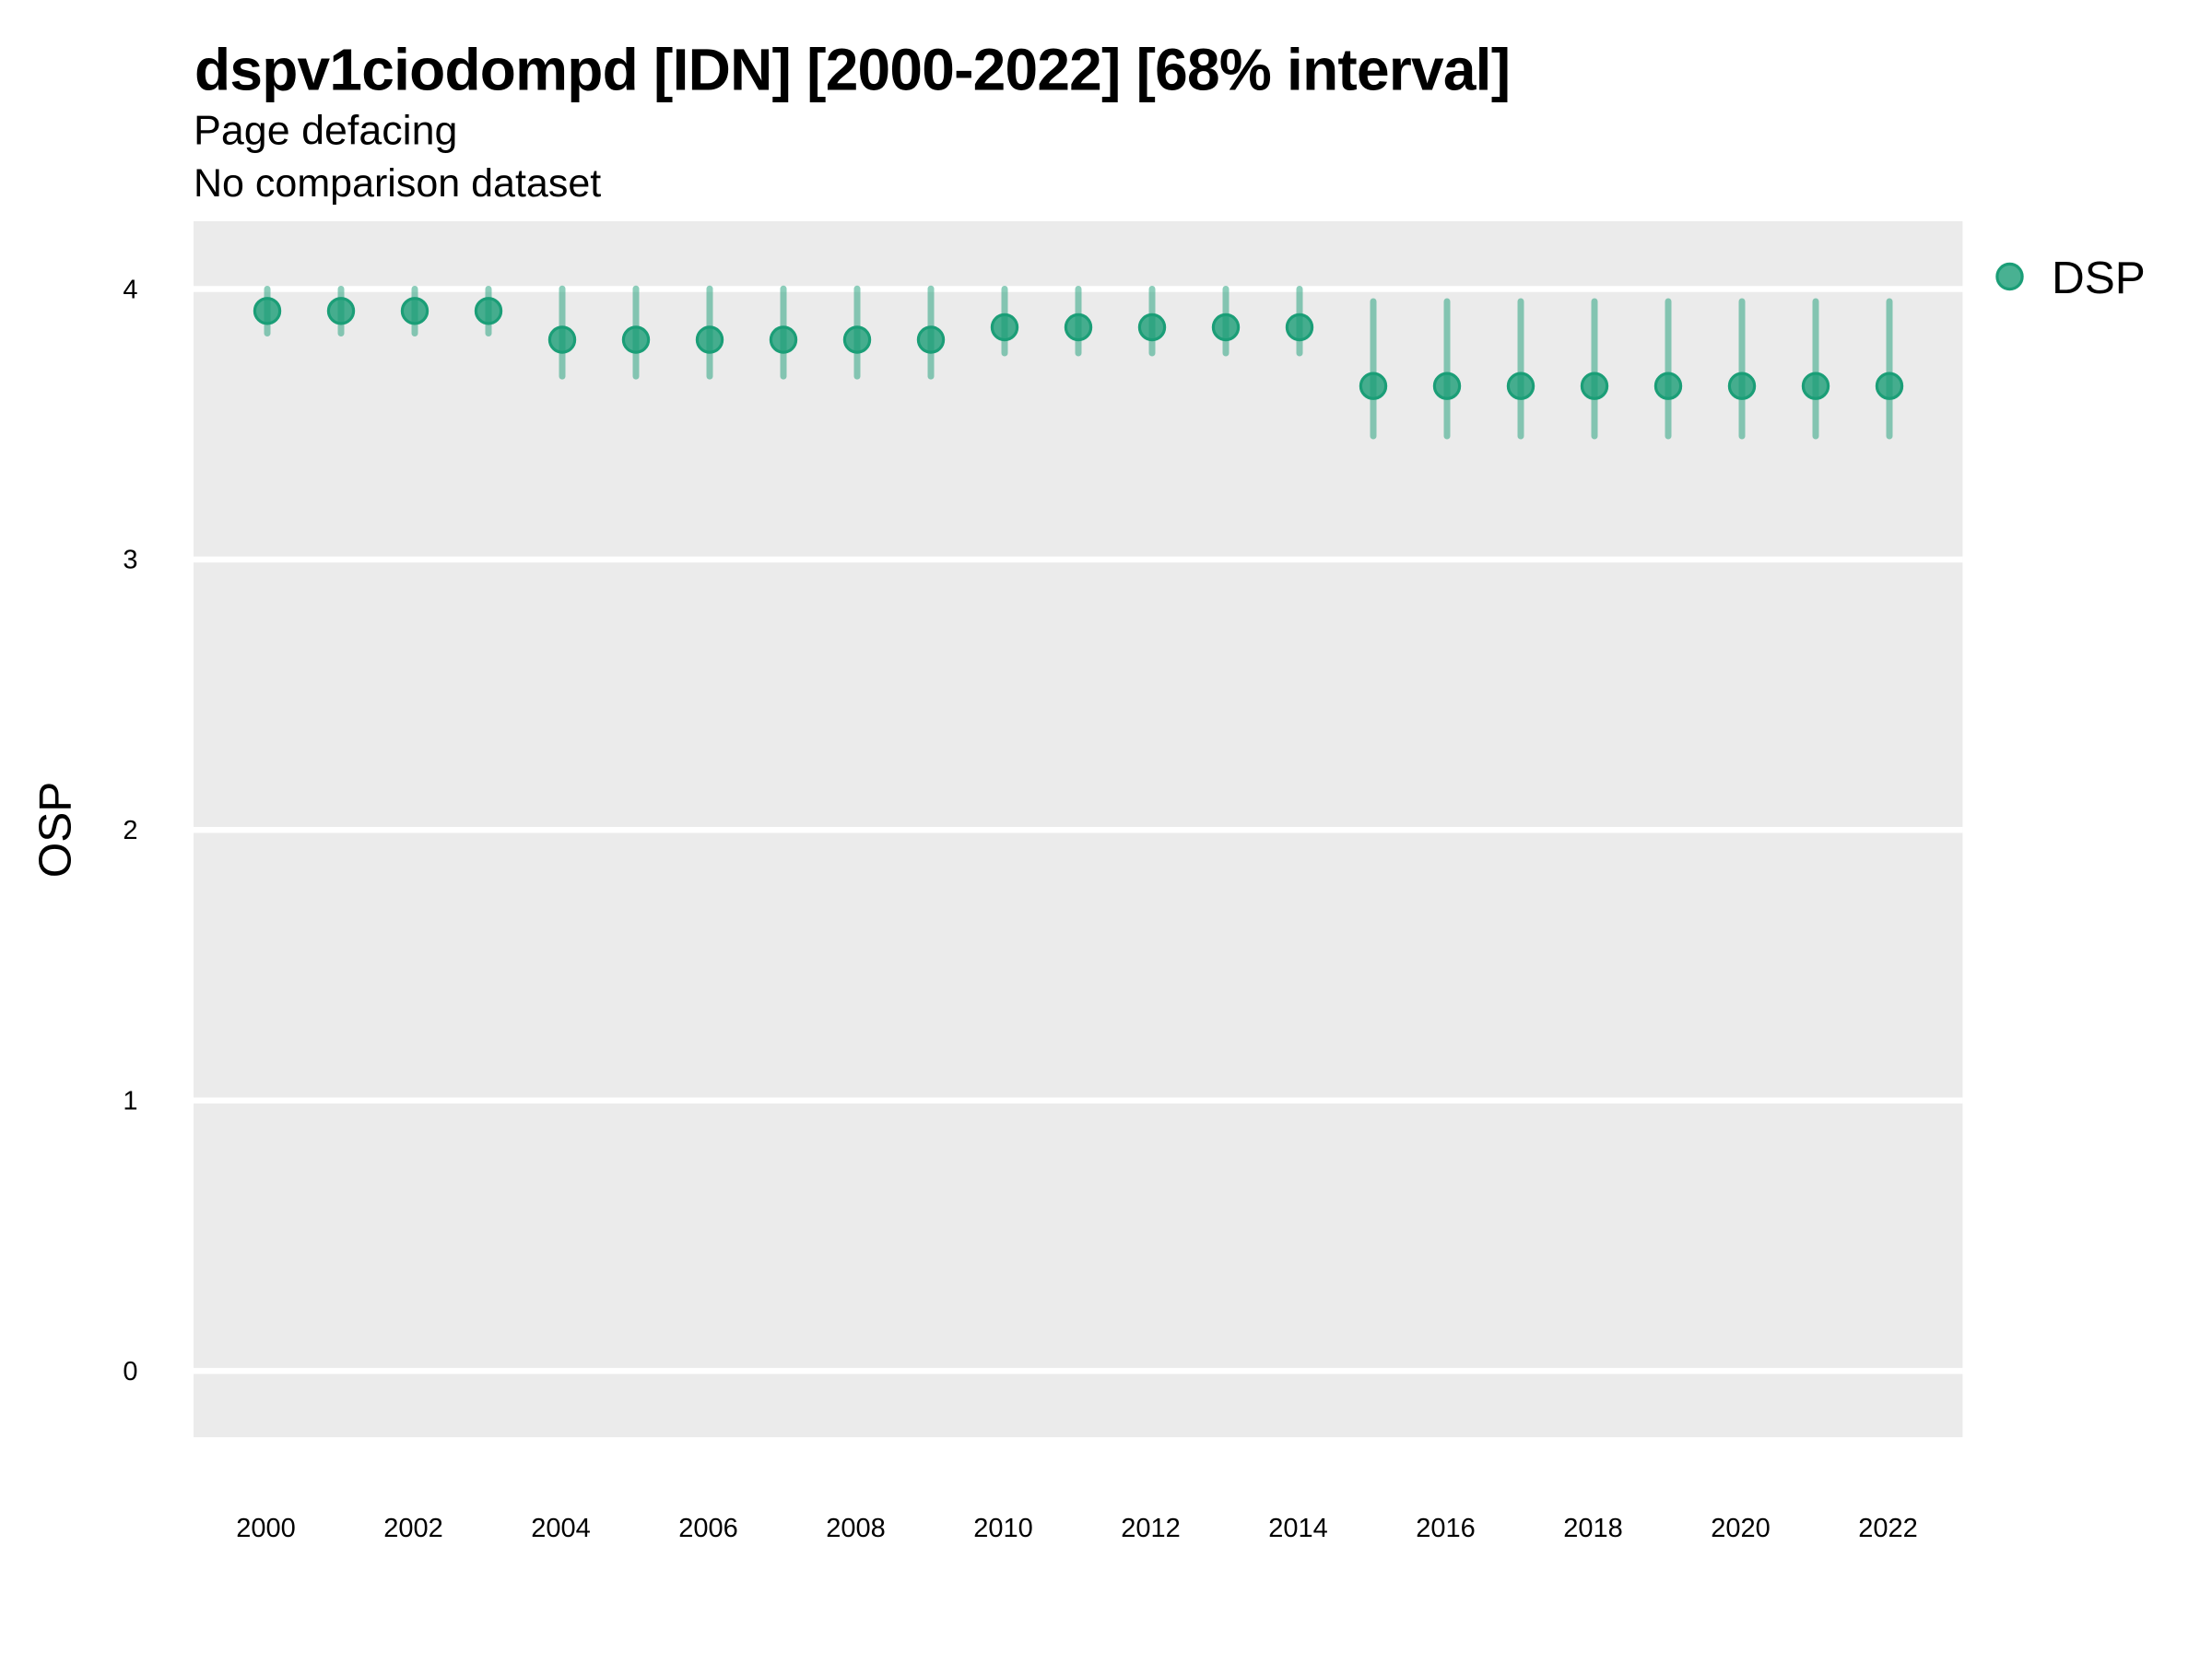 This screenshot has width=2212, height=1664. Describe the element at coordinates (1888, 1528) in the screenshot. I see `svg-text: 2022` at that location.